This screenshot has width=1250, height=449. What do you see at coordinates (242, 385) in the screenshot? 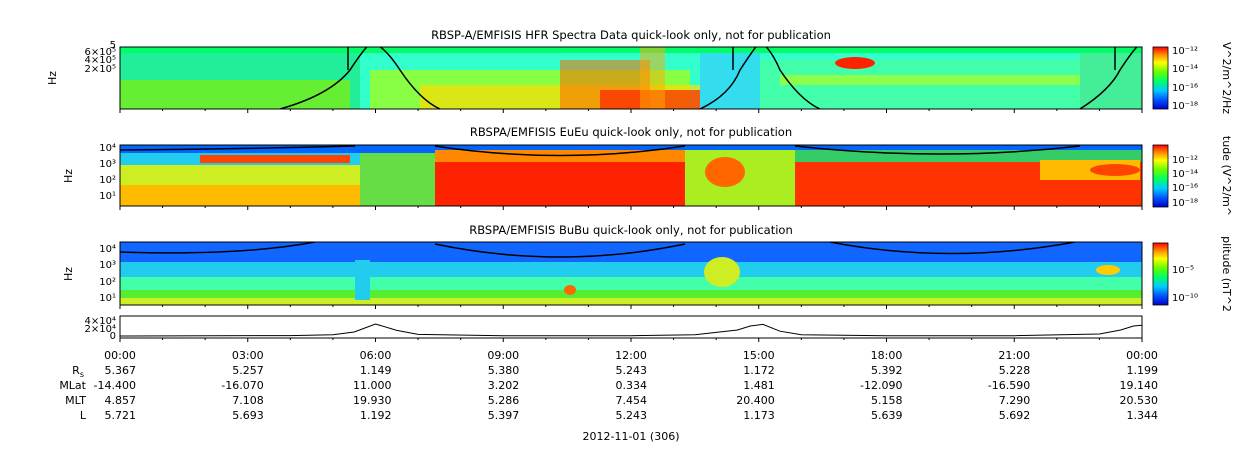
I see `ephemeris-value: -16.070` at bounding box center [242, 385].